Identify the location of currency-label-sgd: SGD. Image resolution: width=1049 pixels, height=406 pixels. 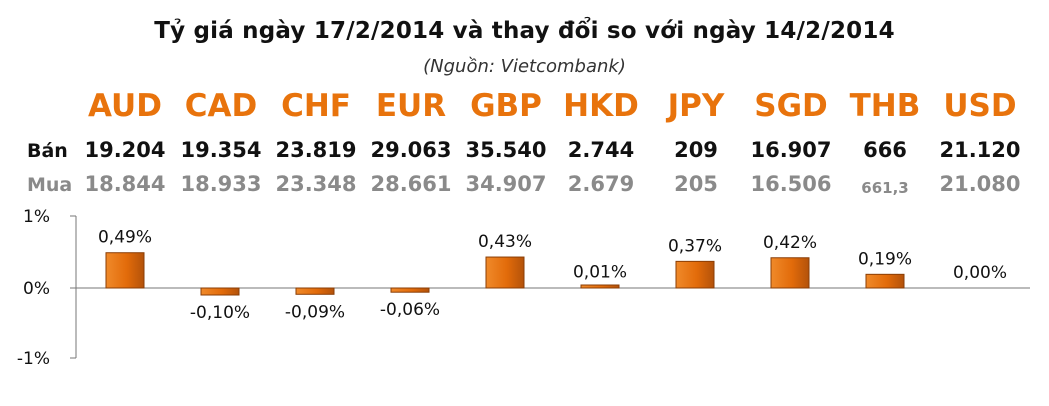
(791, 106).